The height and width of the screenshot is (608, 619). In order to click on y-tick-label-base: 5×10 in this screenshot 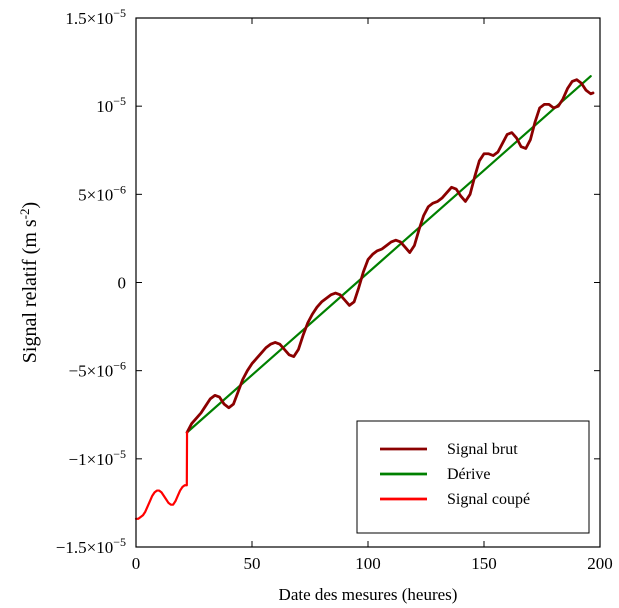, I will do `click(95, 194)`.